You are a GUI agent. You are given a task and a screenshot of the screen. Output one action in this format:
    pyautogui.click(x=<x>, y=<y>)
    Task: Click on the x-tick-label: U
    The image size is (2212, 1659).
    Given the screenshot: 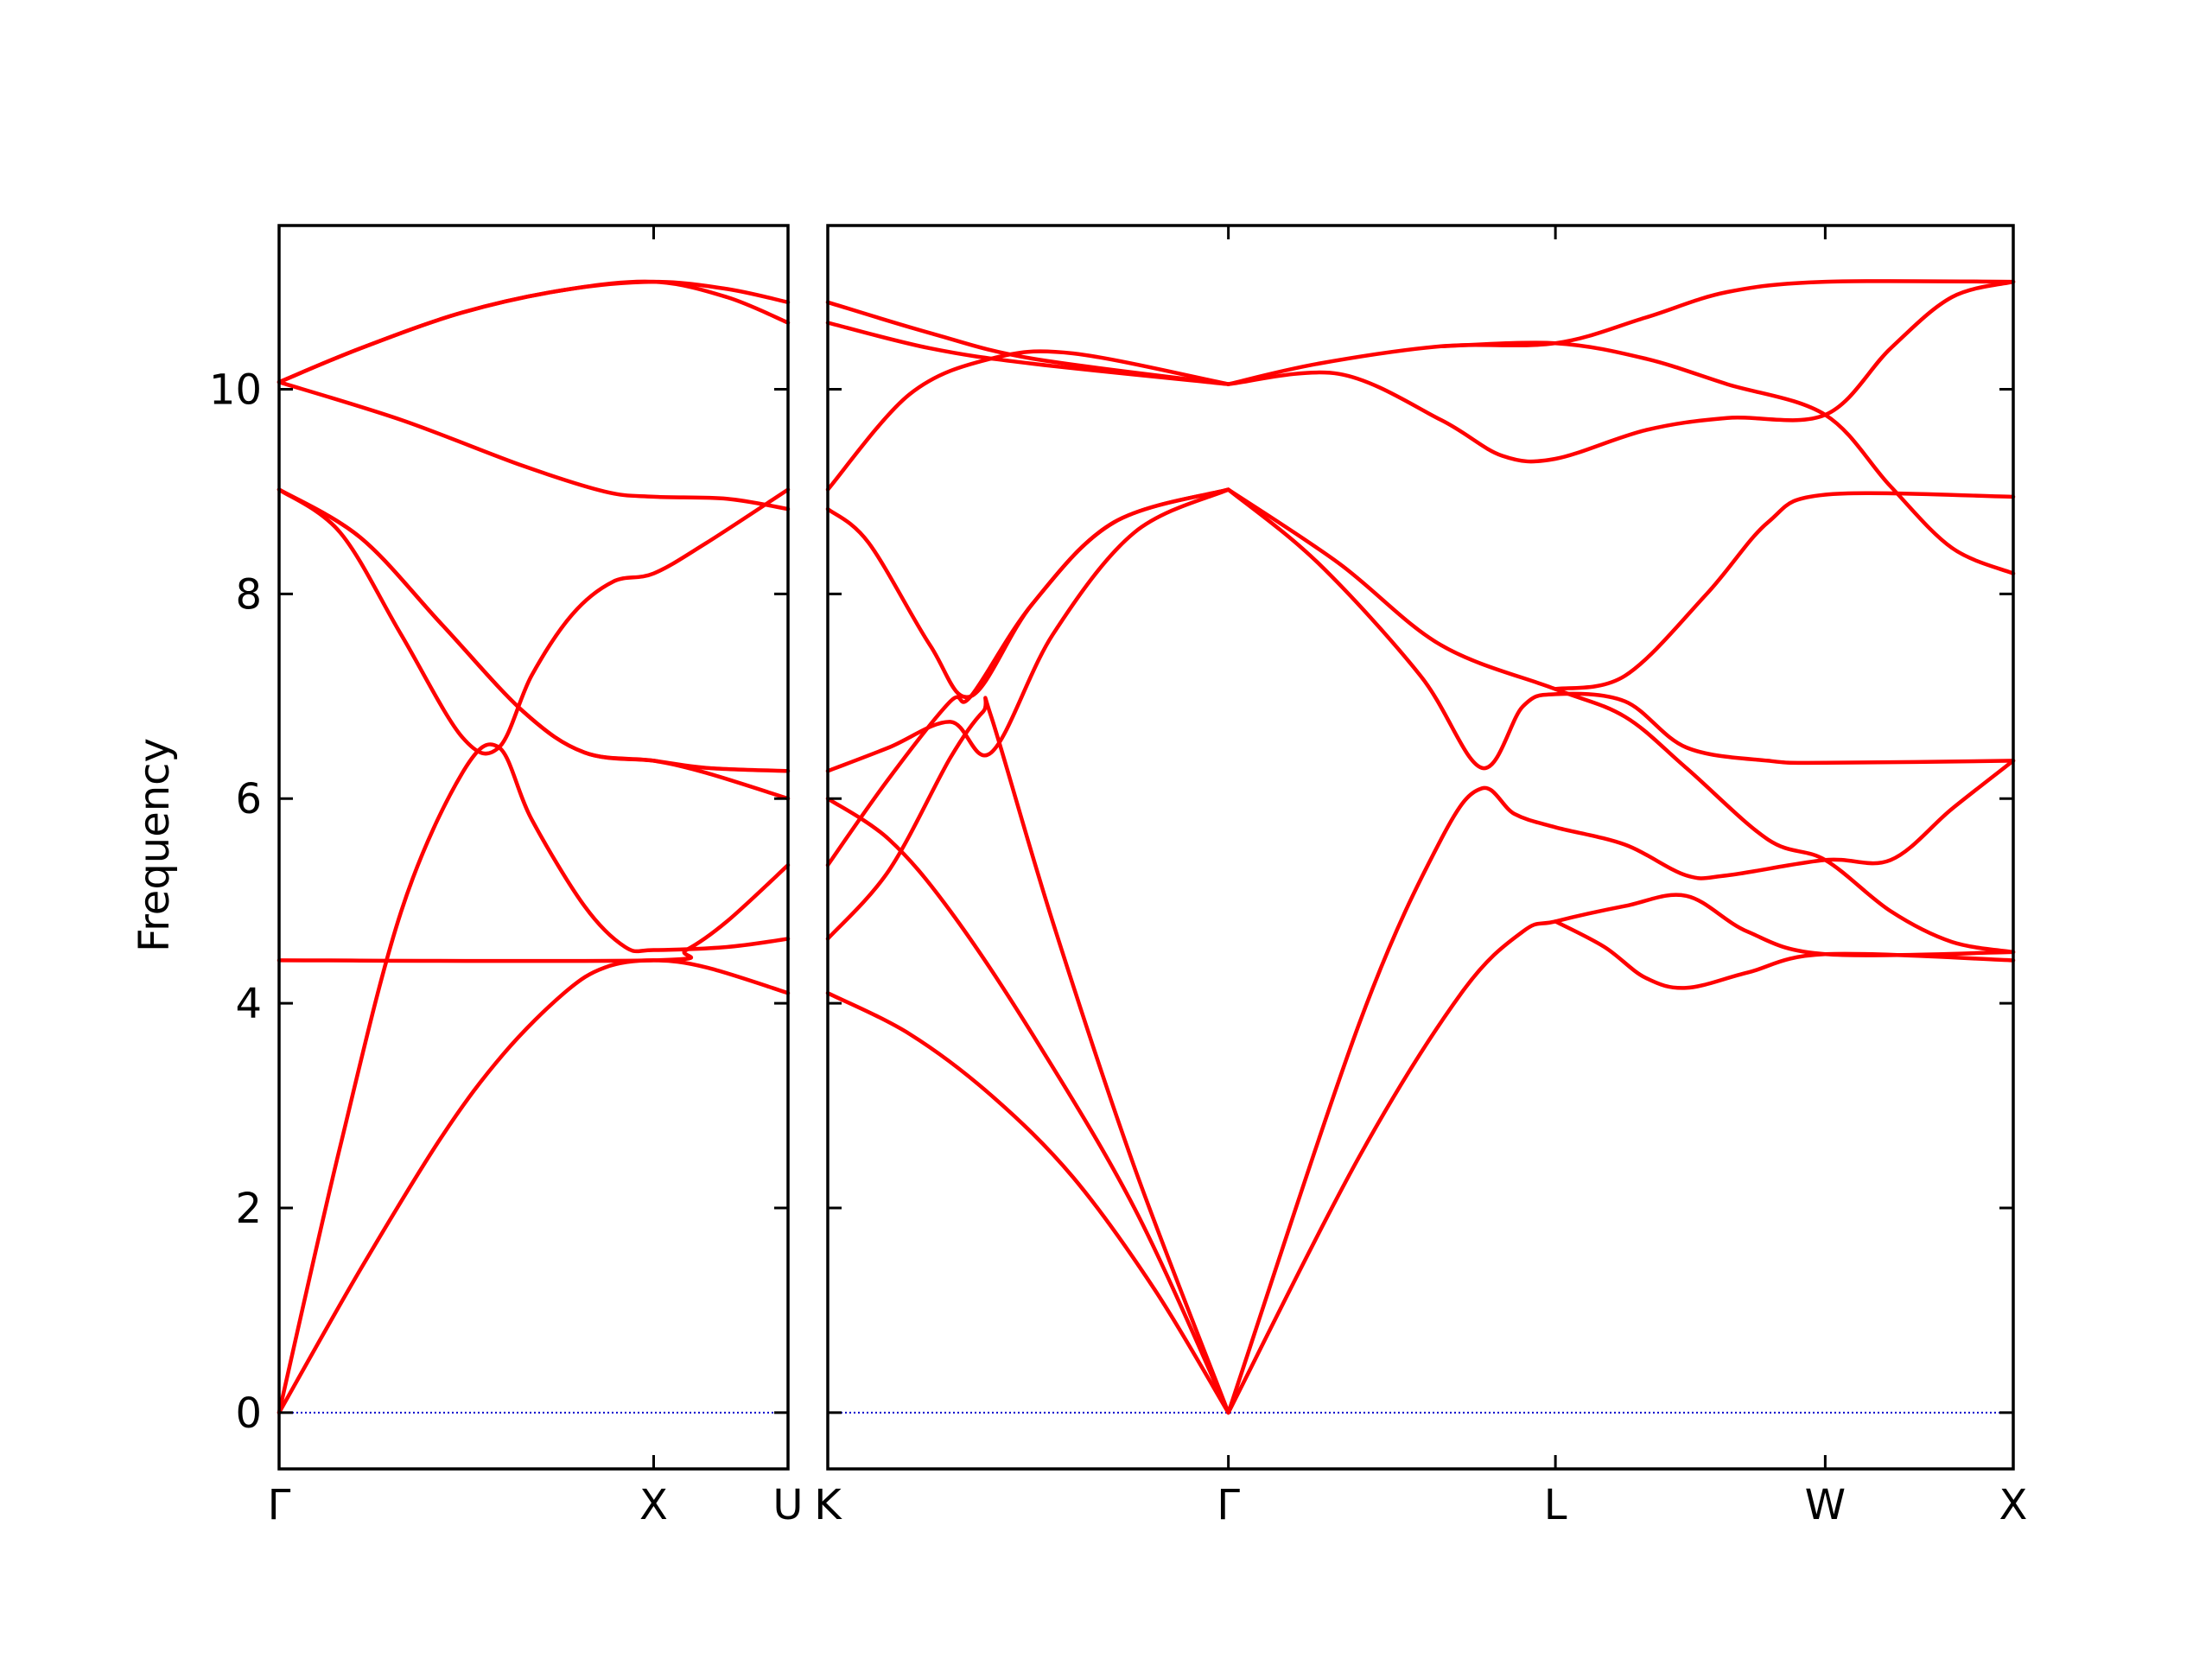 What is the action you would take?
    pyautogui.click(x=787, y=1505)
    